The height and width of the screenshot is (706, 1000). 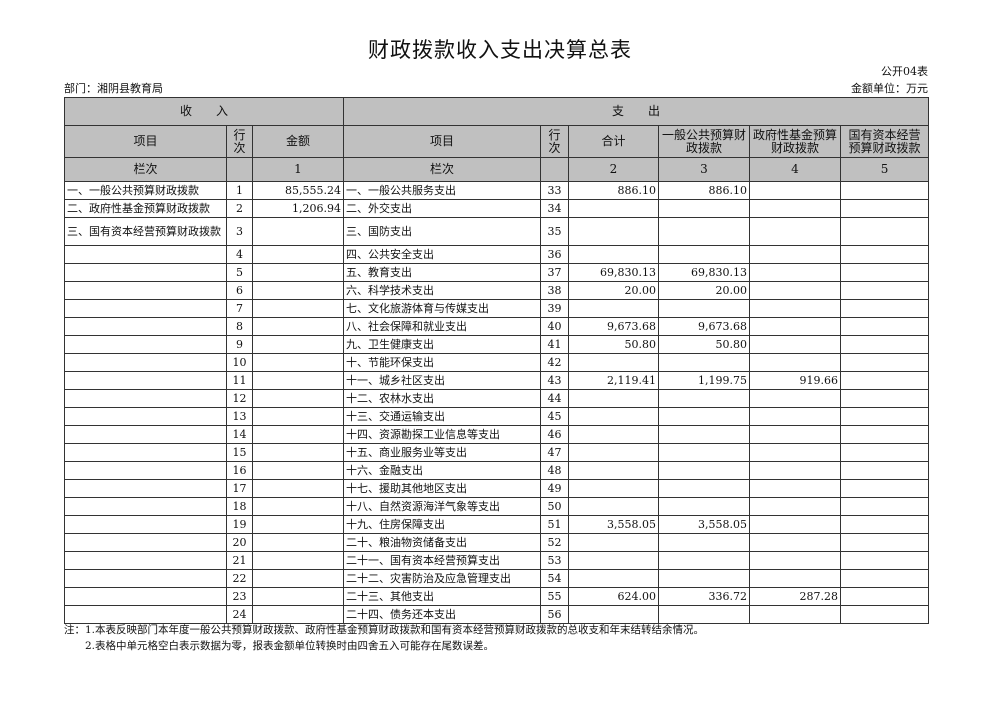 I want to click on income-row-no-cell: 23, so click(x=239, y=596).